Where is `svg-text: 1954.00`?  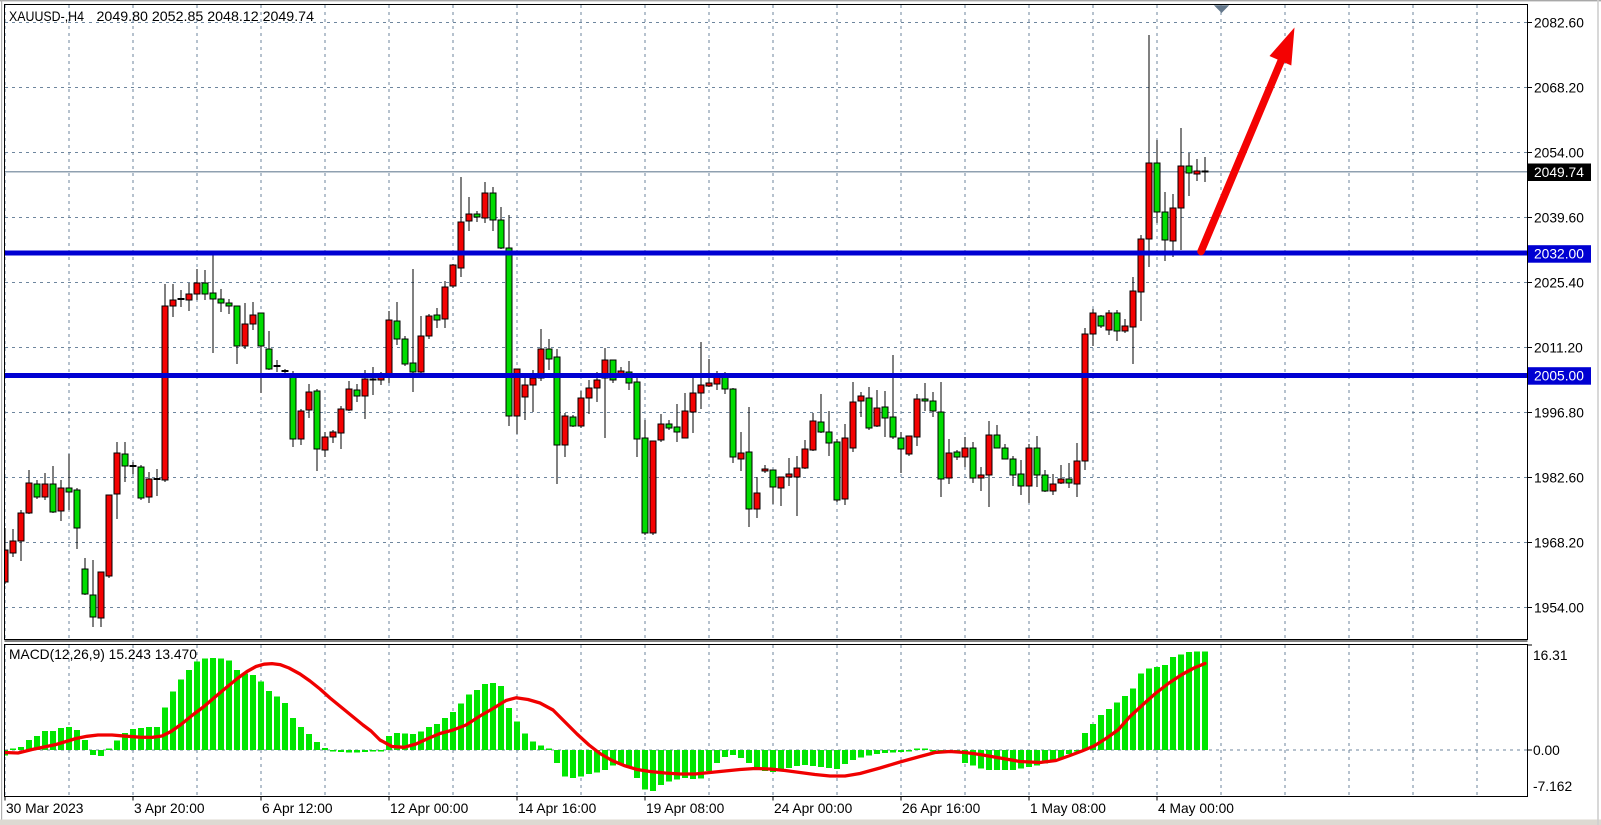 svg-text: 1954.00 is located at coordinates (1559, 608).